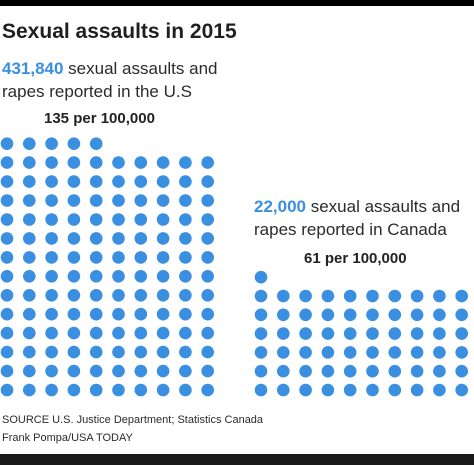 The height and width of the screenshot is (465, 474). Describe the element at coordinates (237, 459) in the screenshot. I see `bottom-bar` at that location.